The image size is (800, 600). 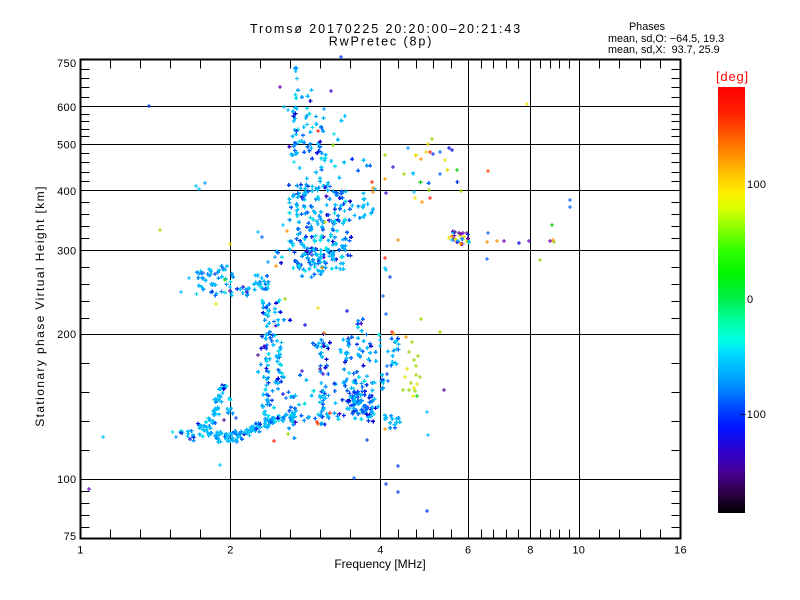 What do you see at coordinates (680, 551) in the screenshot?
I see `svg-text: 16` at bounding box center [680, 551].